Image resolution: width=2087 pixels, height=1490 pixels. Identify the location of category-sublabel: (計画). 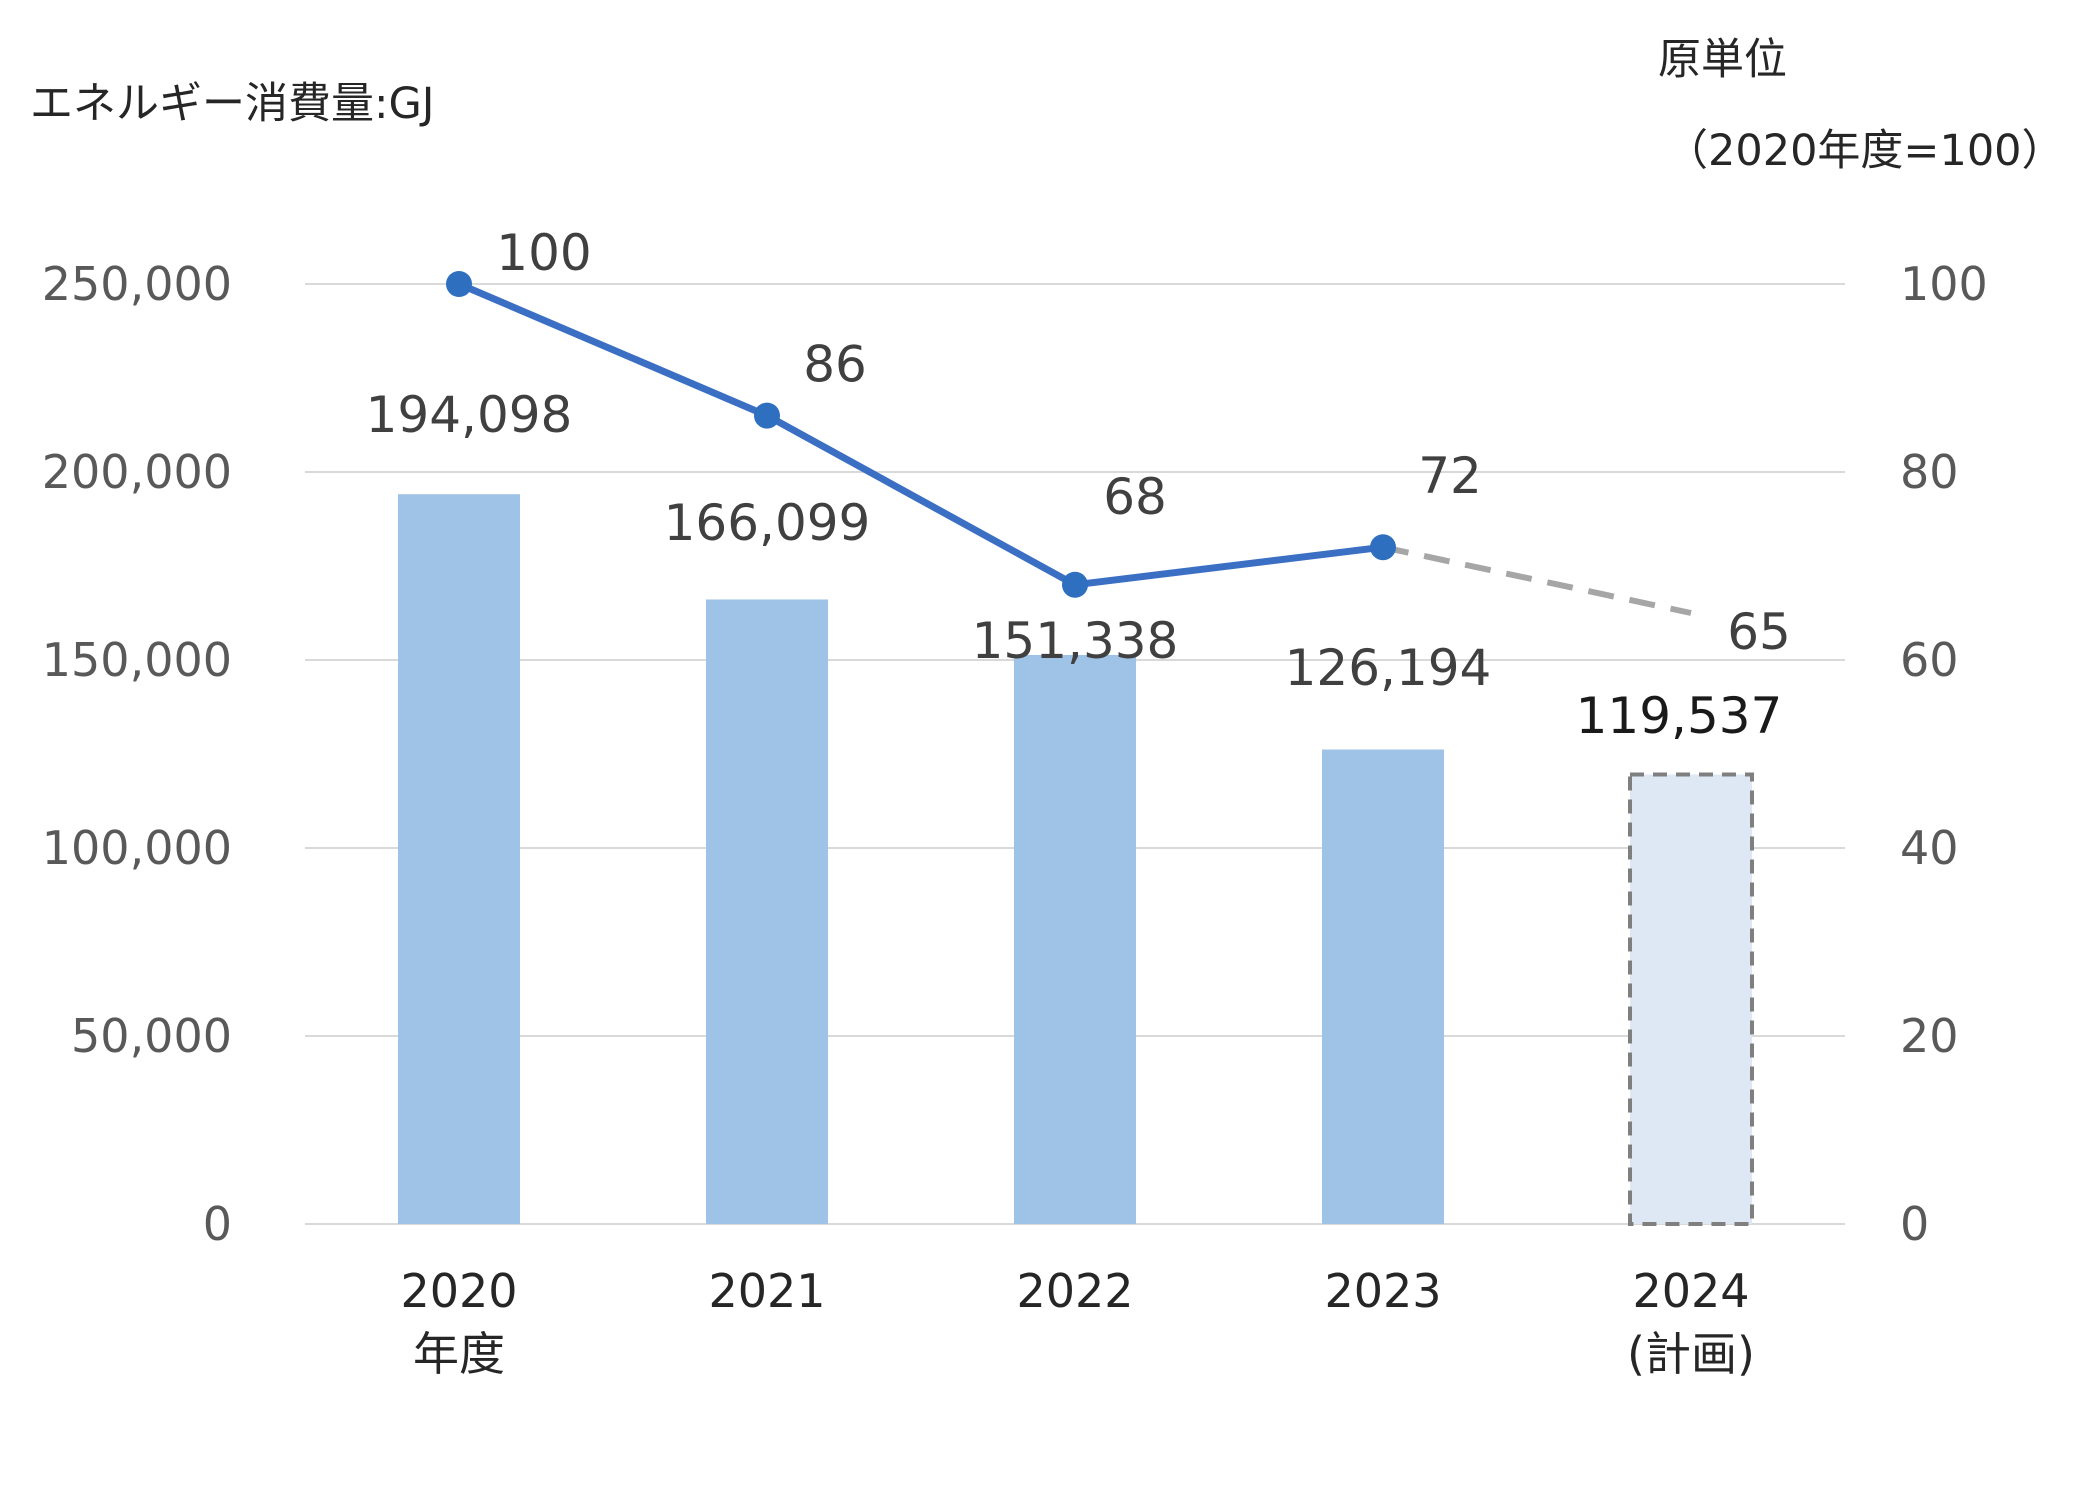
(1691, 1354).